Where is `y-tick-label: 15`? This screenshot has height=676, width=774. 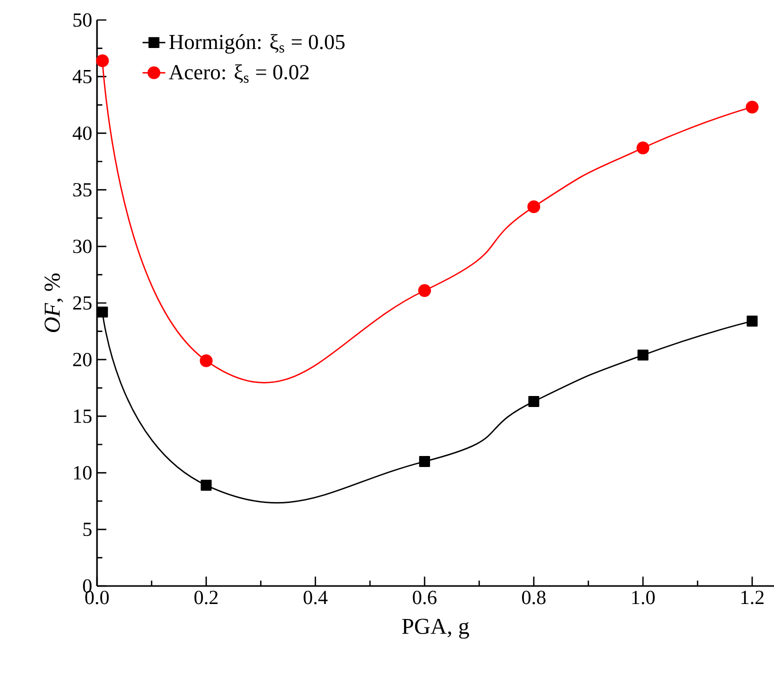
y-tick-label: 15 is located at coordinates (83, 416).